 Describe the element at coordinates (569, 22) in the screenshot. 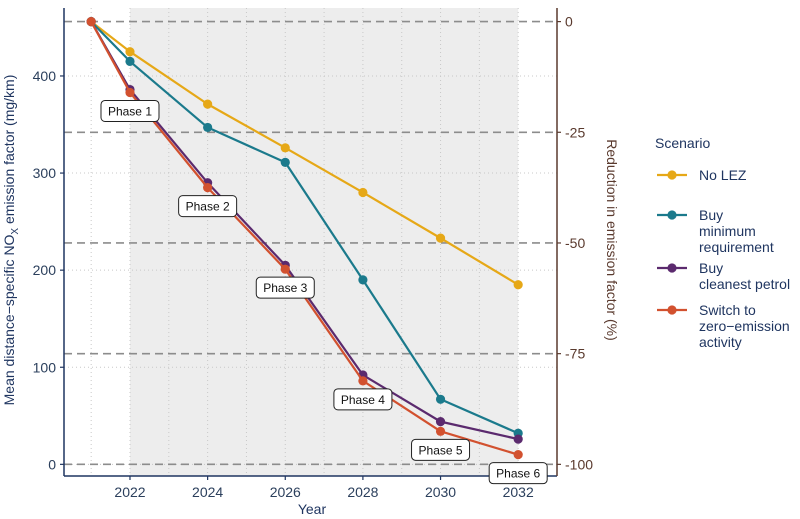

I see `right-tick-label: 0` at that location.